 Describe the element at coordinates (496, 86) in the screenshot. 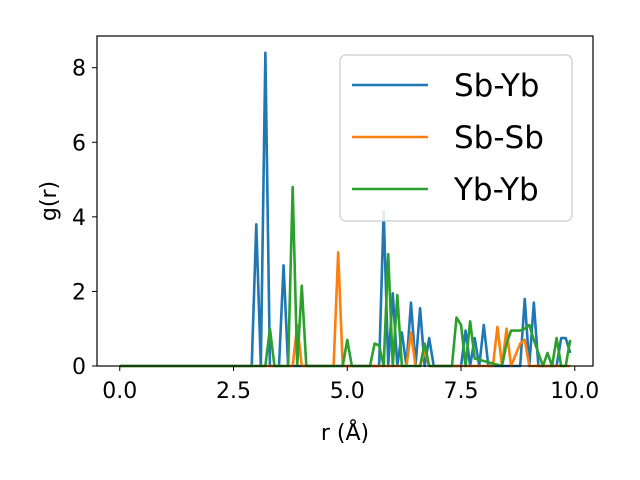

I see `legend-label-sb-yb: Sb-Yb` at that location.